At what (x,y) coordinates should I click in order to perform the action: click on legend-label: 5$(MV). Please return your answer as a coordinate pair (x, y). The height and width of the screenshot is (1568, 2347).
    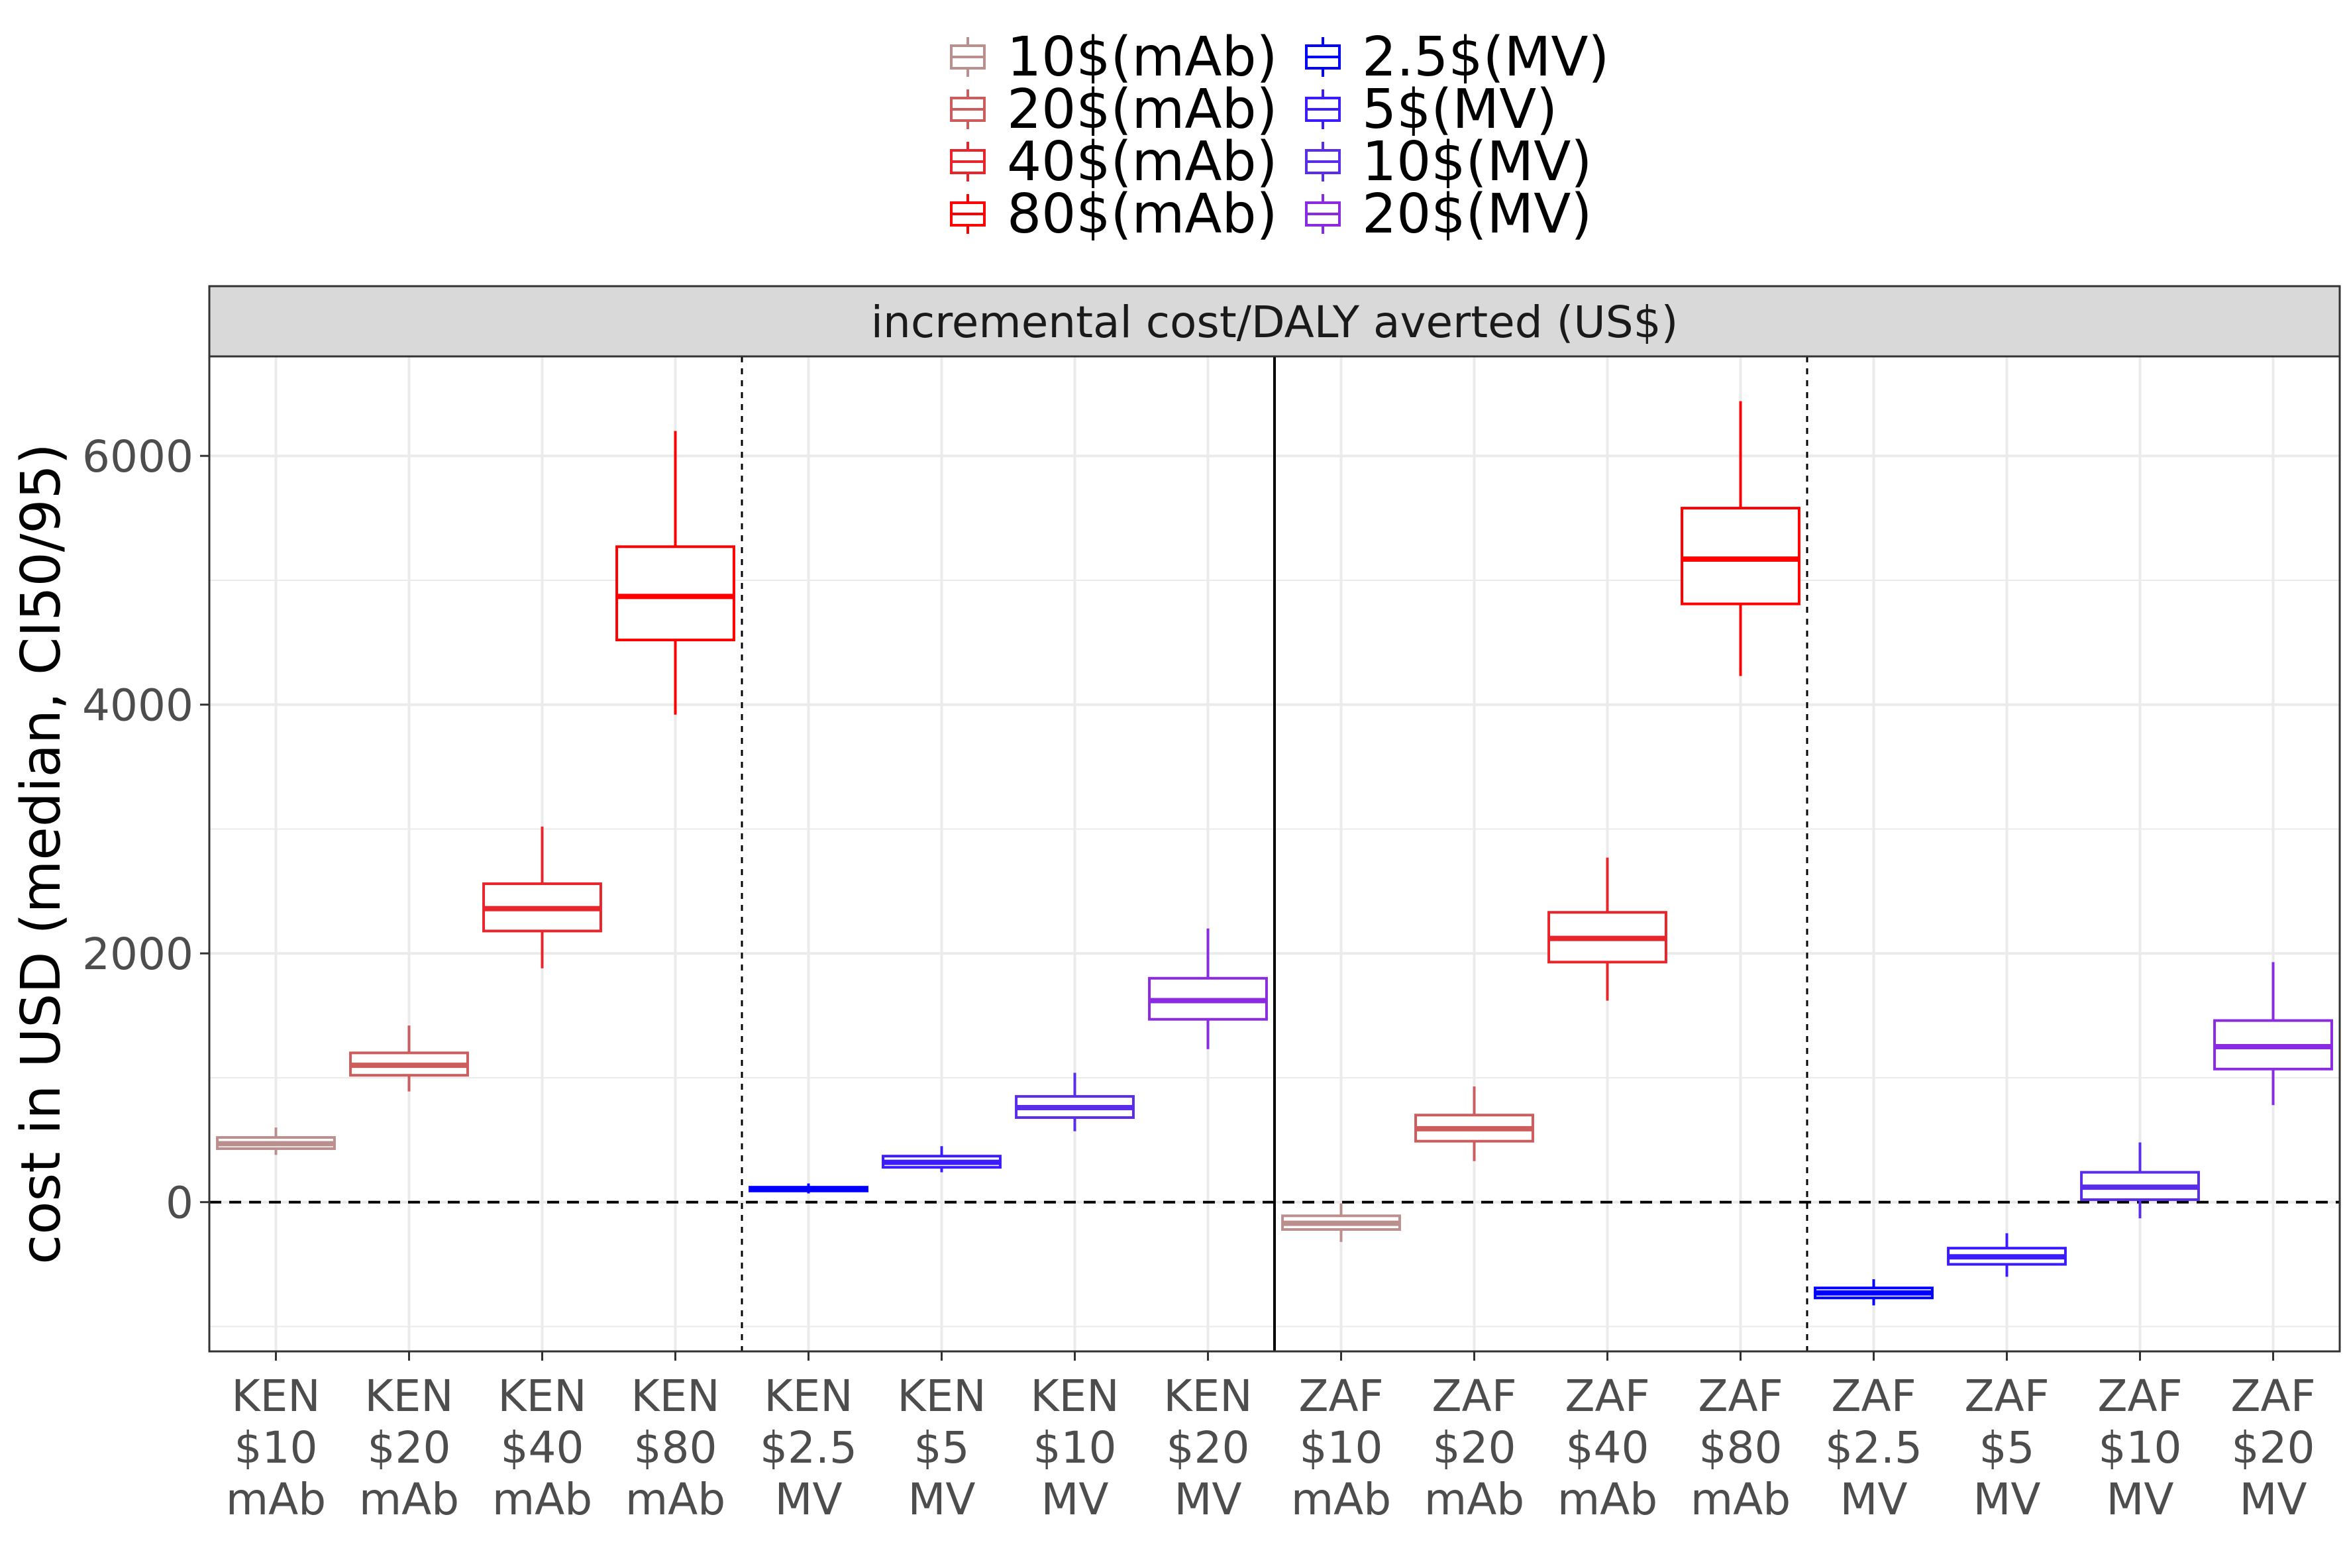
    Looking at the image, I should click on (1459, 109).